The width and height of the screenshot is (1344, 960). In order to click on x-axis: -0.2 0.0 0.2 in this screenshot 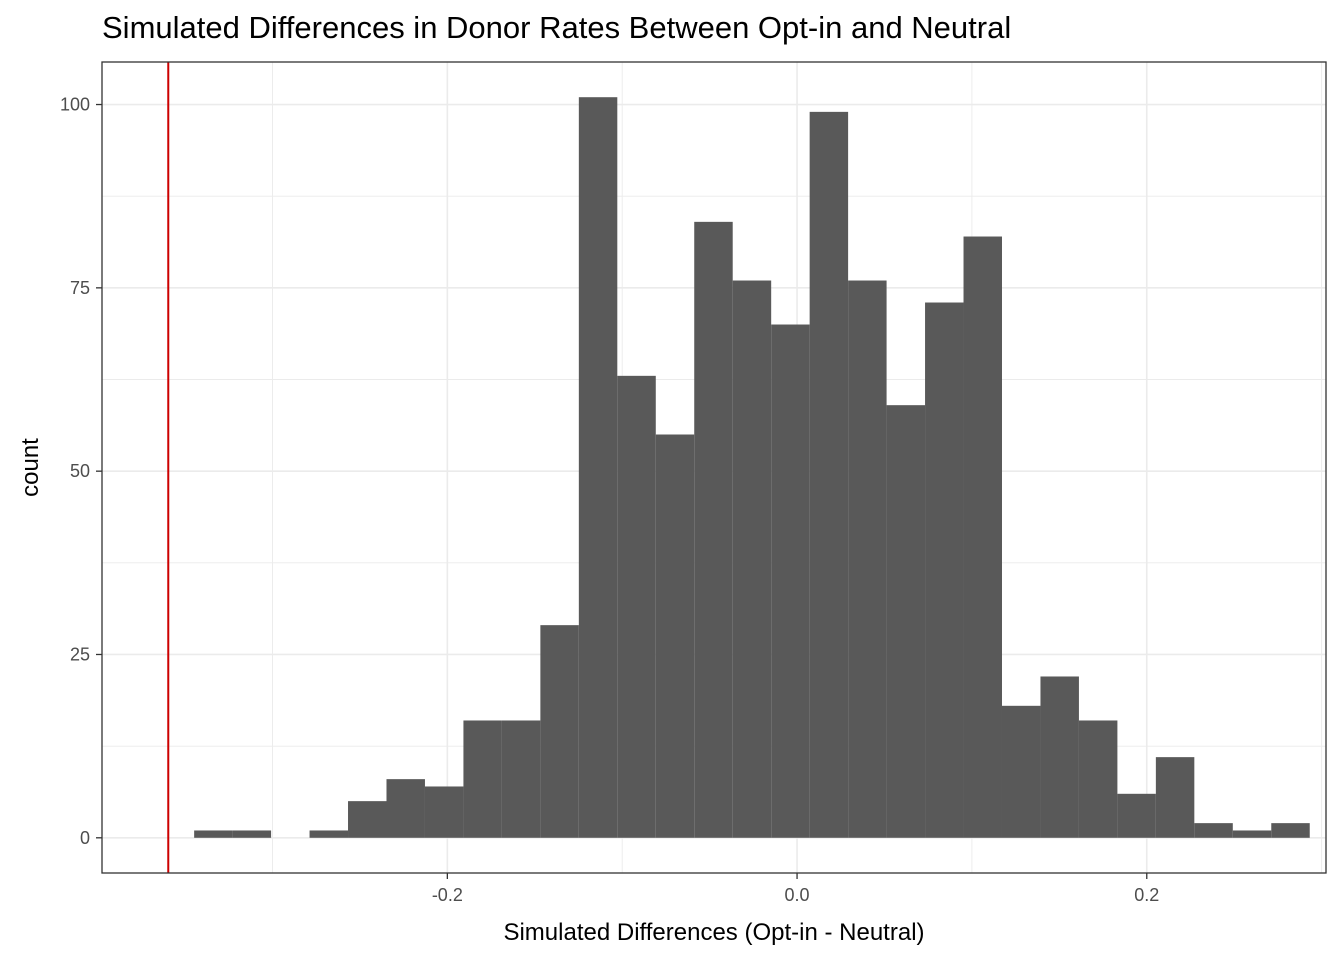, I will do `click(795, 889)`.